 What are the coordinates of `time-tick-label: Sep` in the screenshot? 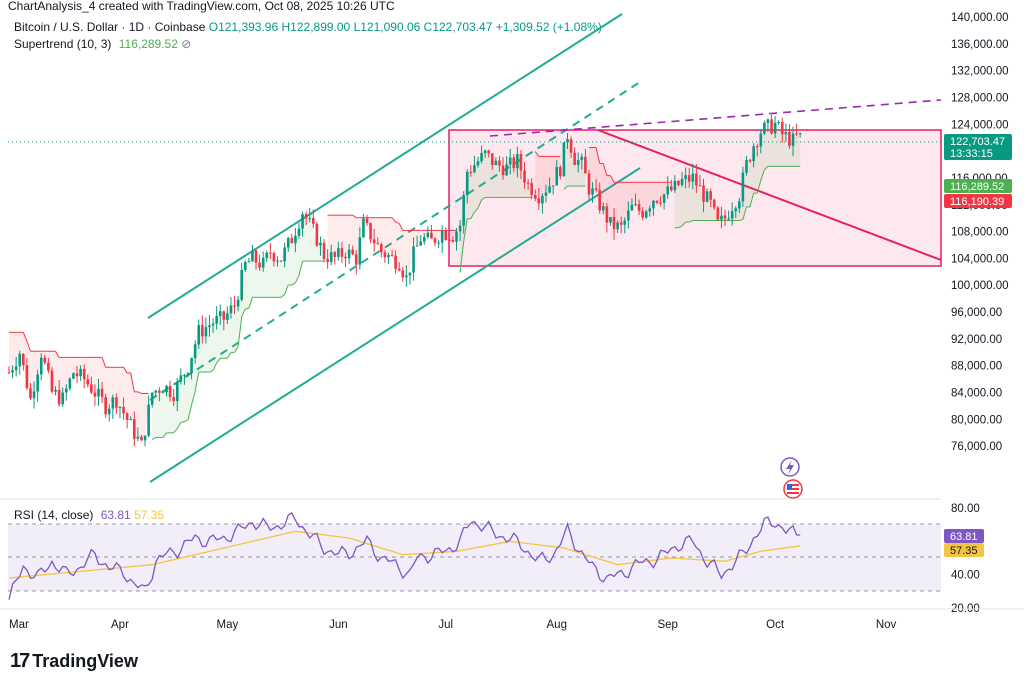 It's located at (667, 625).